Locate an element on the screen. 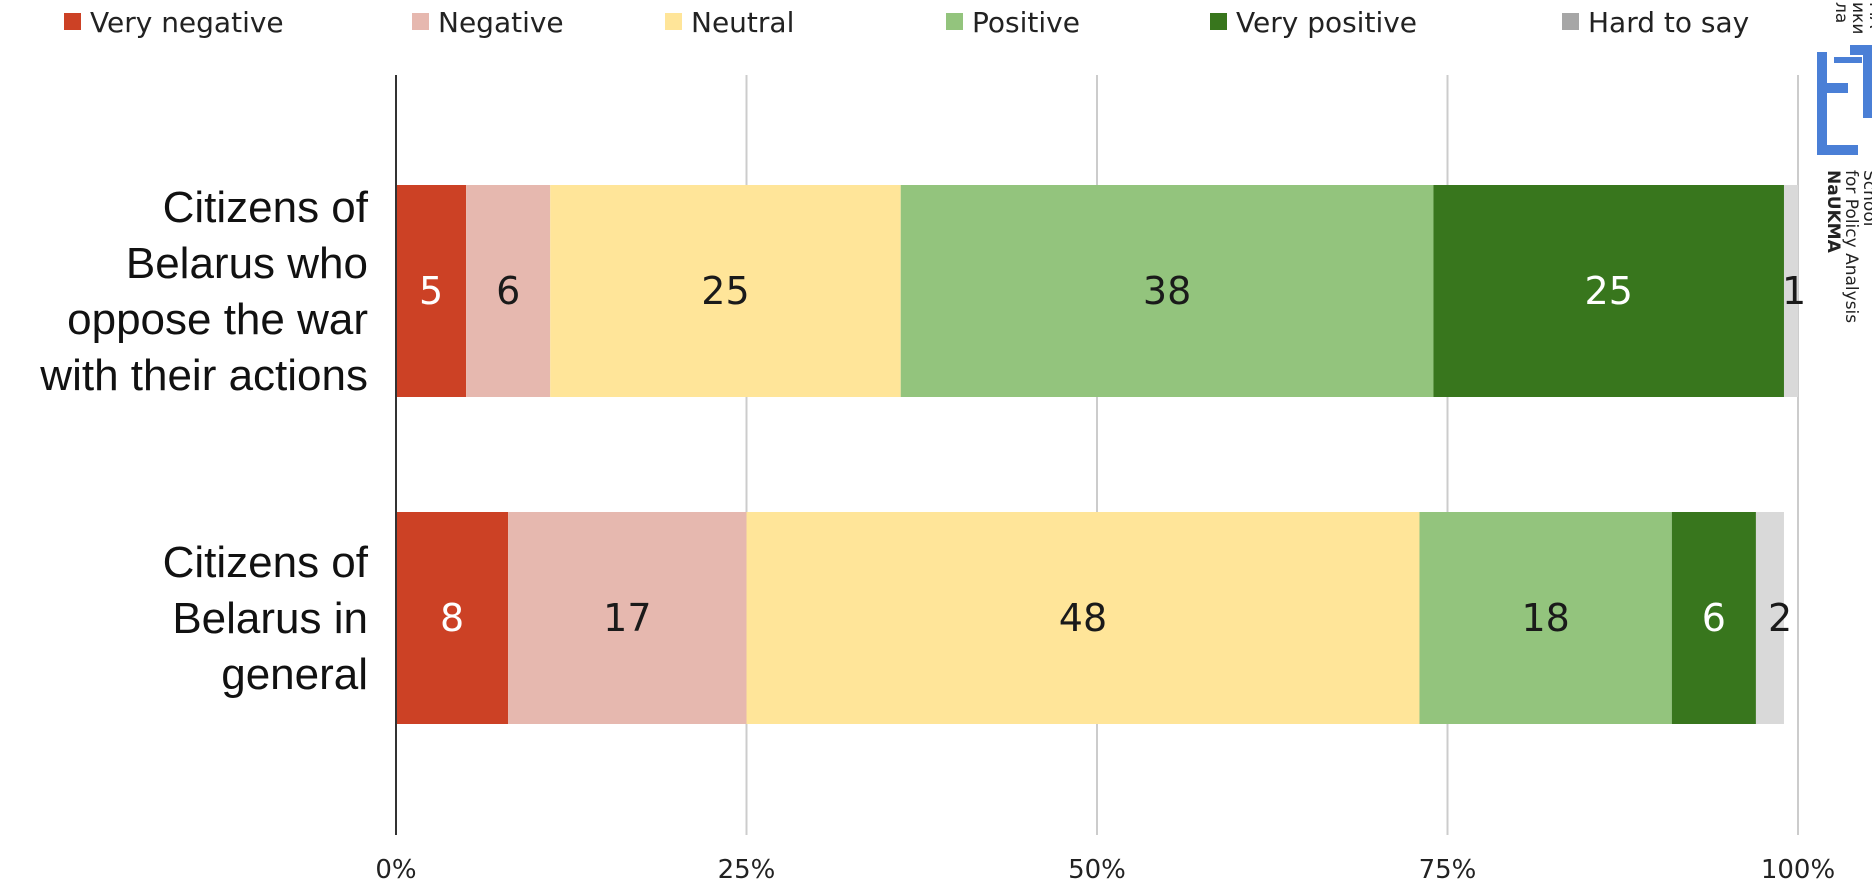  legend-label: Very negative is located at coordinates (187, 22).